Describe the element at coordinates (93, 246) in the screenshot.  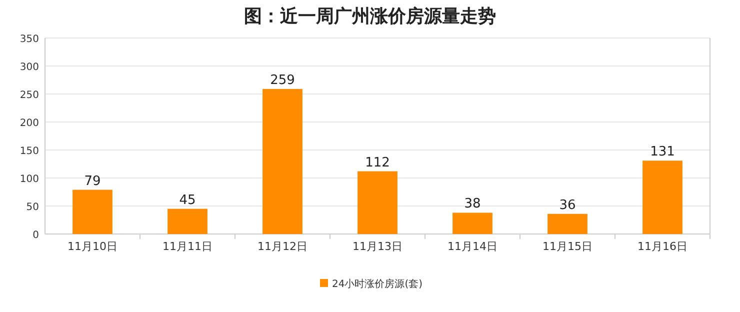
I see `xtick: 11月10日` at that location.